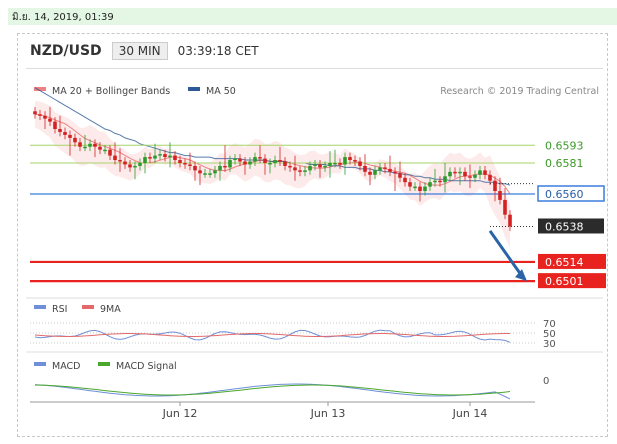  Describe the element at coordinates (328, 413) in the screenshot. I see `x-tick-label-1: Jun 13` at that location.